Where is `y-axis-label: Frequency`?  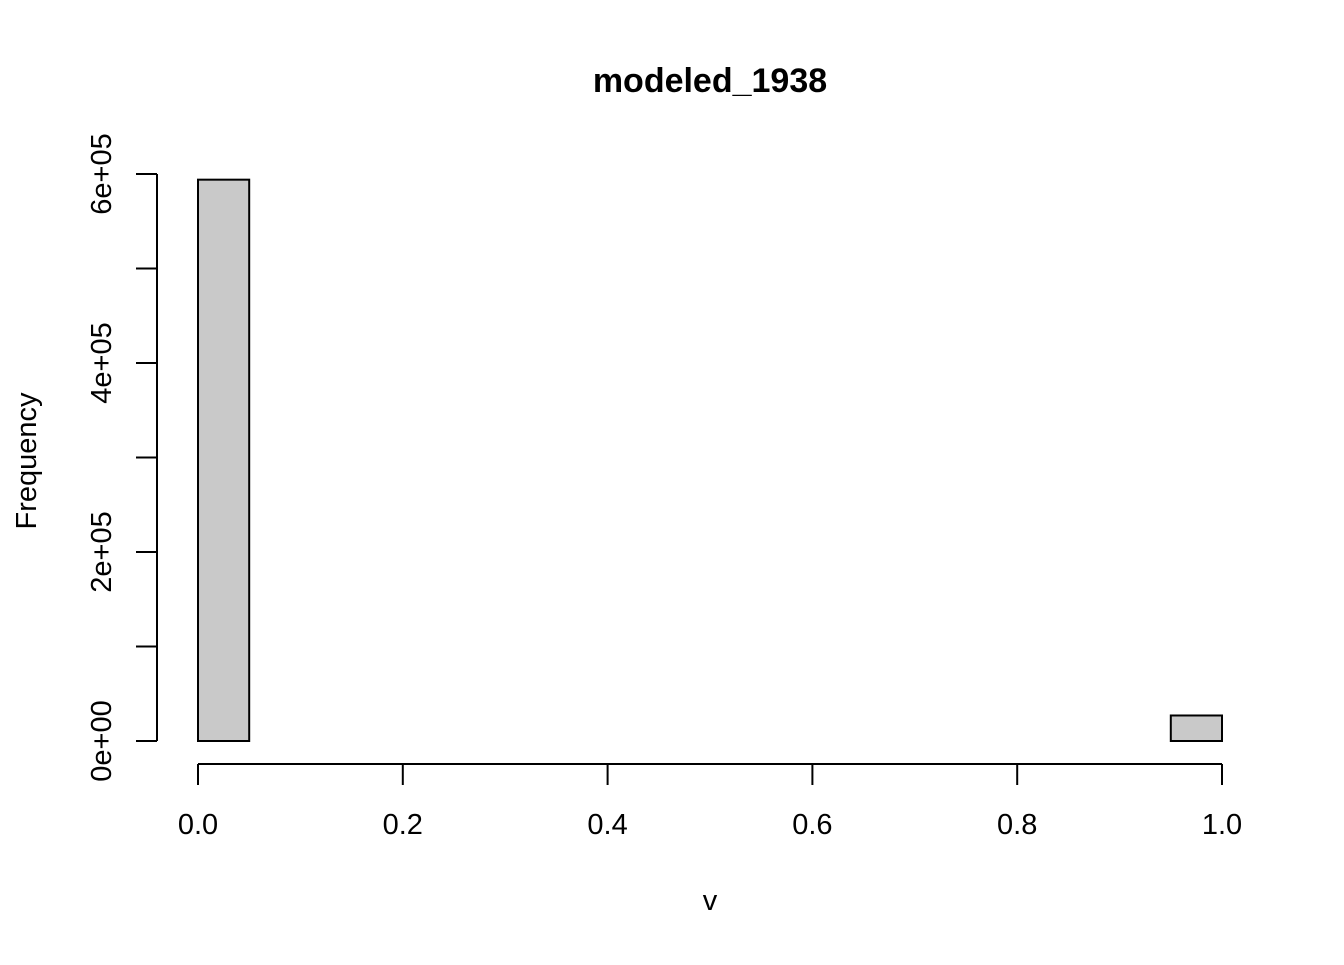 y-axis-label: Frequency is located at coordinates (27, 461).